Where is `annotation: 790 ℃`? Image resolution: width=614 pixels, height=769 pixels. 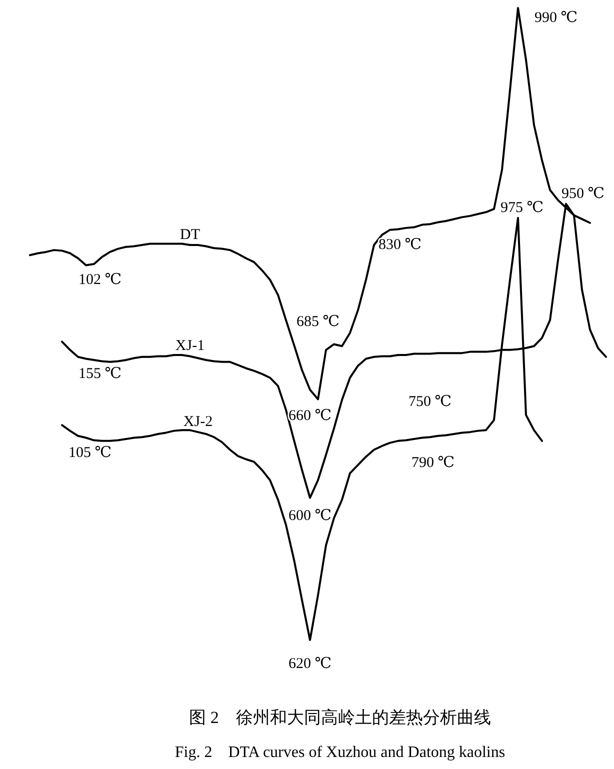
annotation: 790 ℃ is located at coordinates (433, 463).